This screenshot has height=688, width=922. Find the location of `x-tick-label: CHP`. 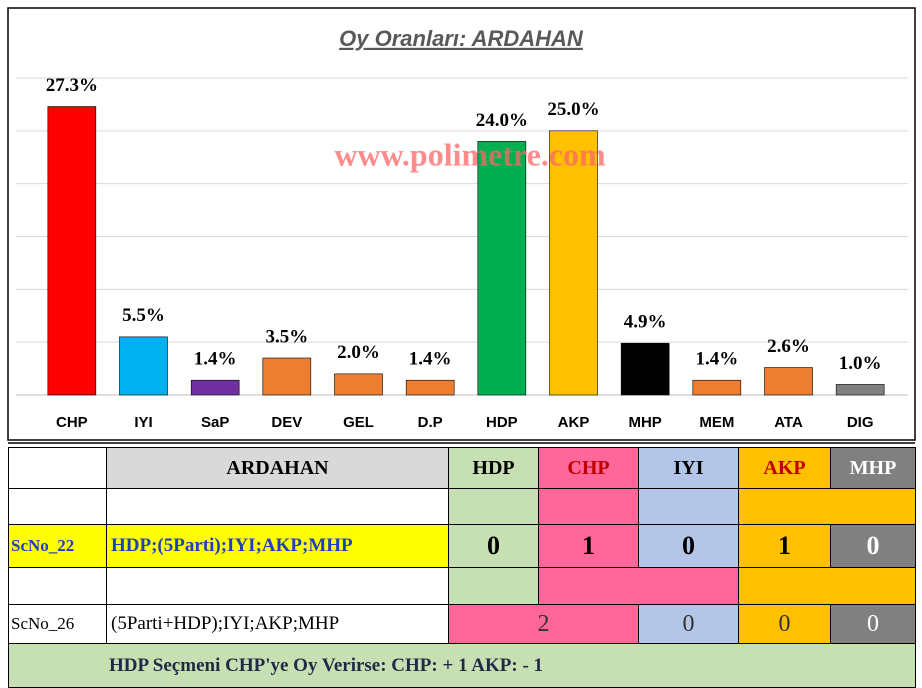

x-tick-label: CHP is located at coordinates (72, 422).